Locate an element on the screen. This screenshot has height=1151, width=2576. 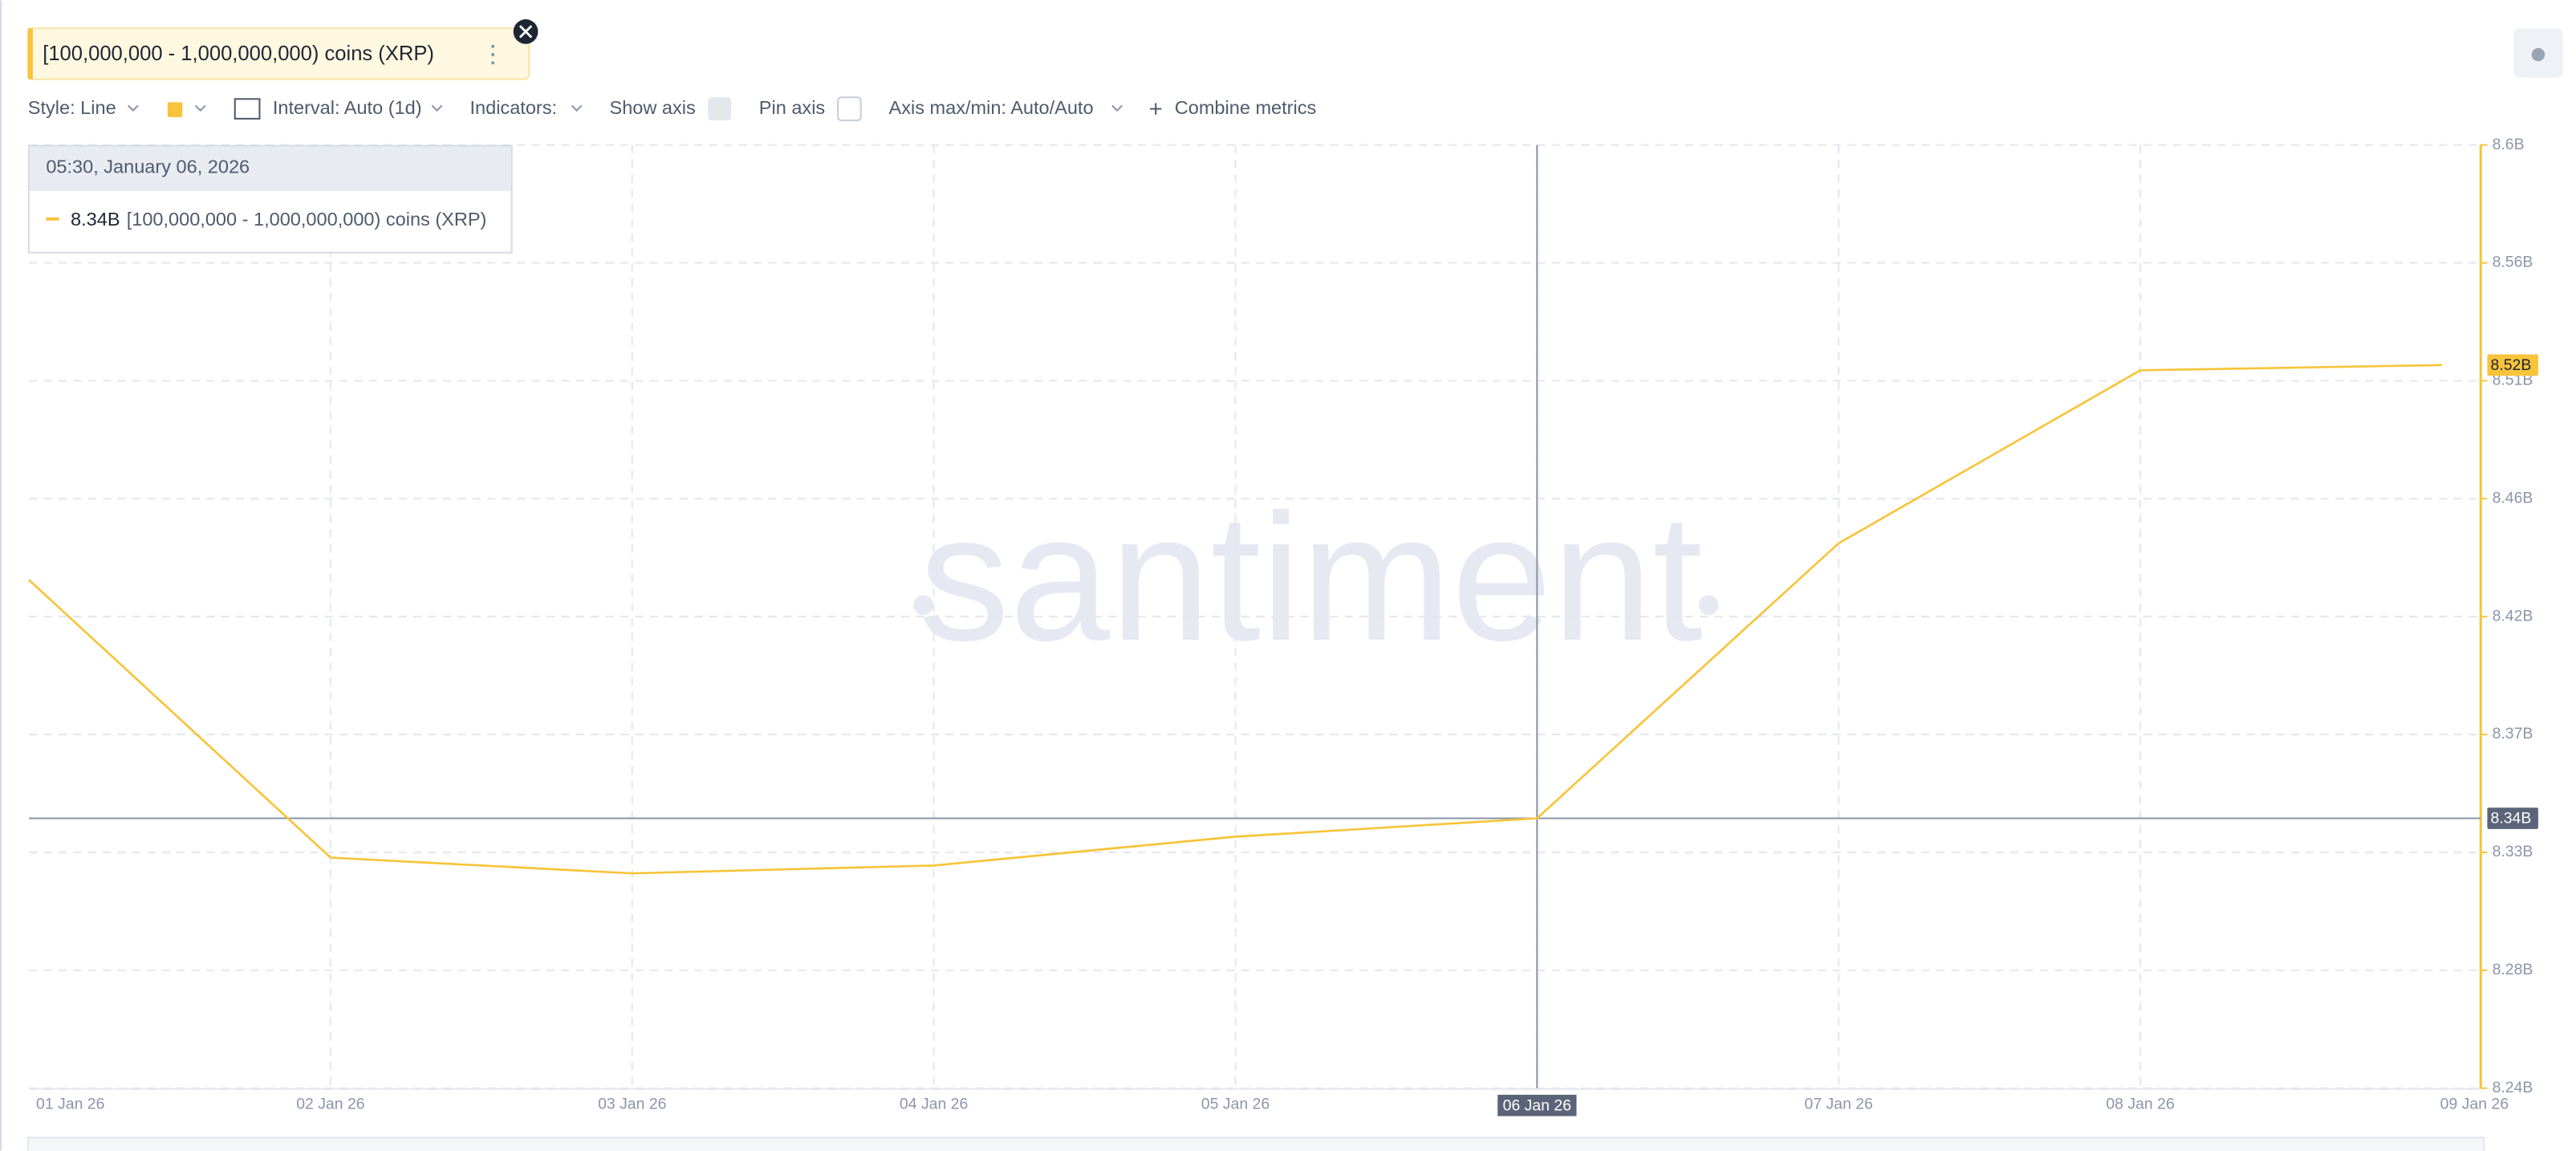
x-tick-label: 07 Jan 26 is located at coordinates (1839, 1103).